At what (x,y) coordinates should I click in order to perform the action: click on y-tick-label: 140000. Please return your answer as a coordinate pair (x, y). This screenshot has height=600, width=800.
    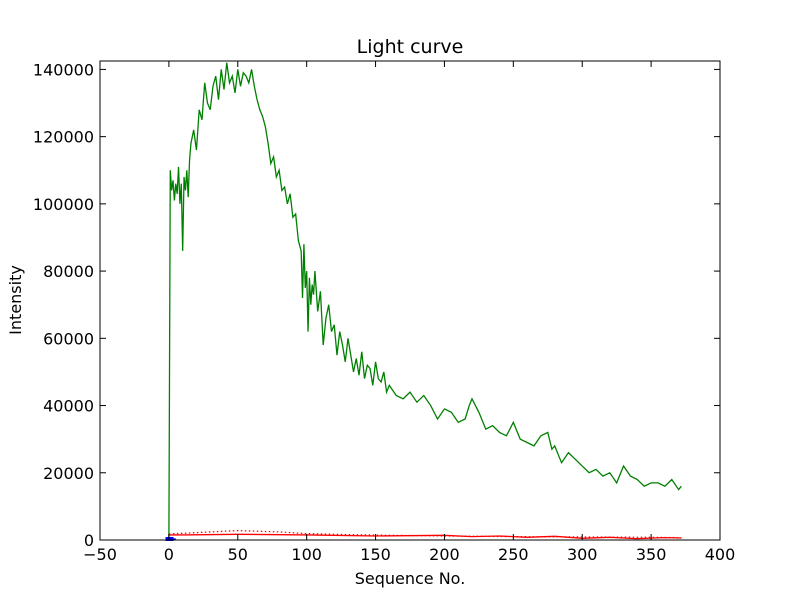
    Looking at the image, I should click on (63, 69).